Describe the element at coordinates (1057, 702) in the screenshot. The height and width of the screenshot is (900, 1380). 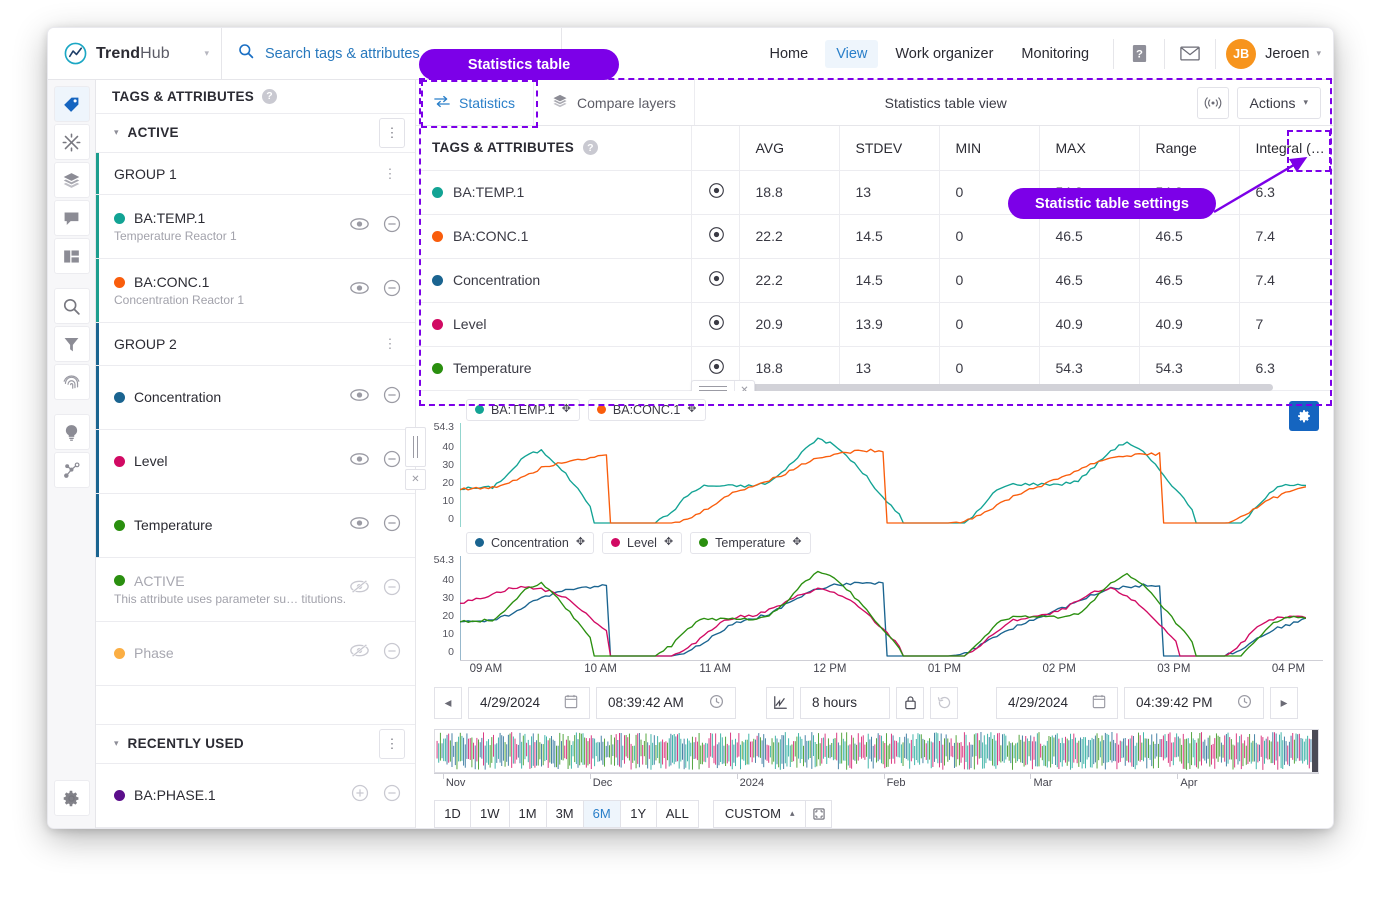
I see `end-date-field: 4/29/2024` at that location.